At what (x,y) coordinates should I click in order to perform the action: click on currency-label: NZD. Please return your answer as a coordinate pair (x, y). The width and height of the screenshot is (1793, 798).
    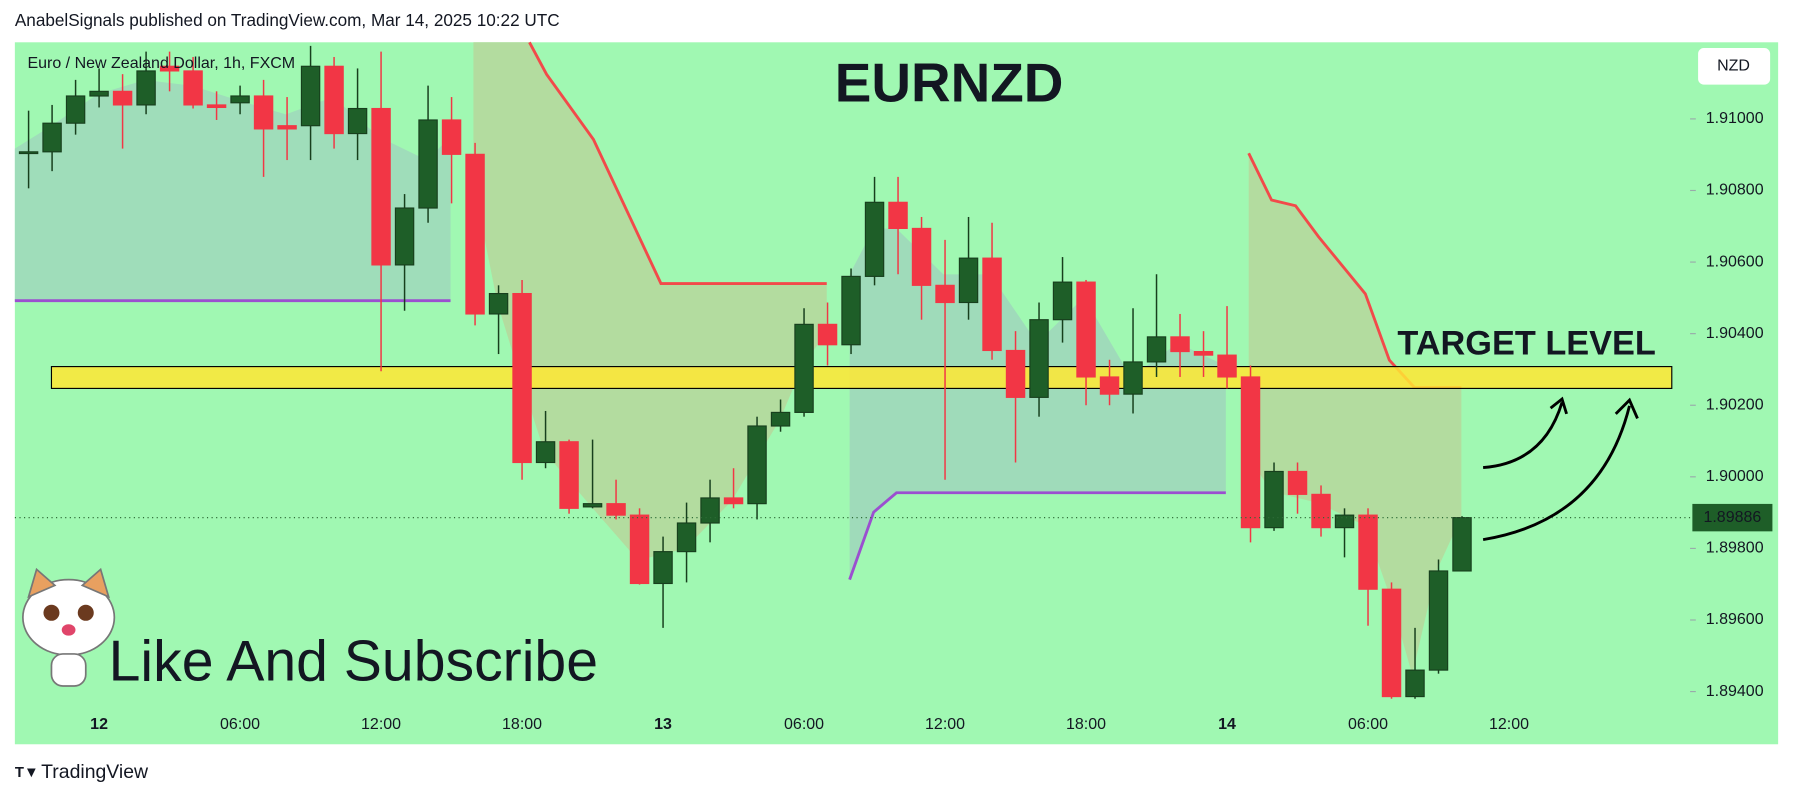
    Looking at the image, I should click on (1733, 66).